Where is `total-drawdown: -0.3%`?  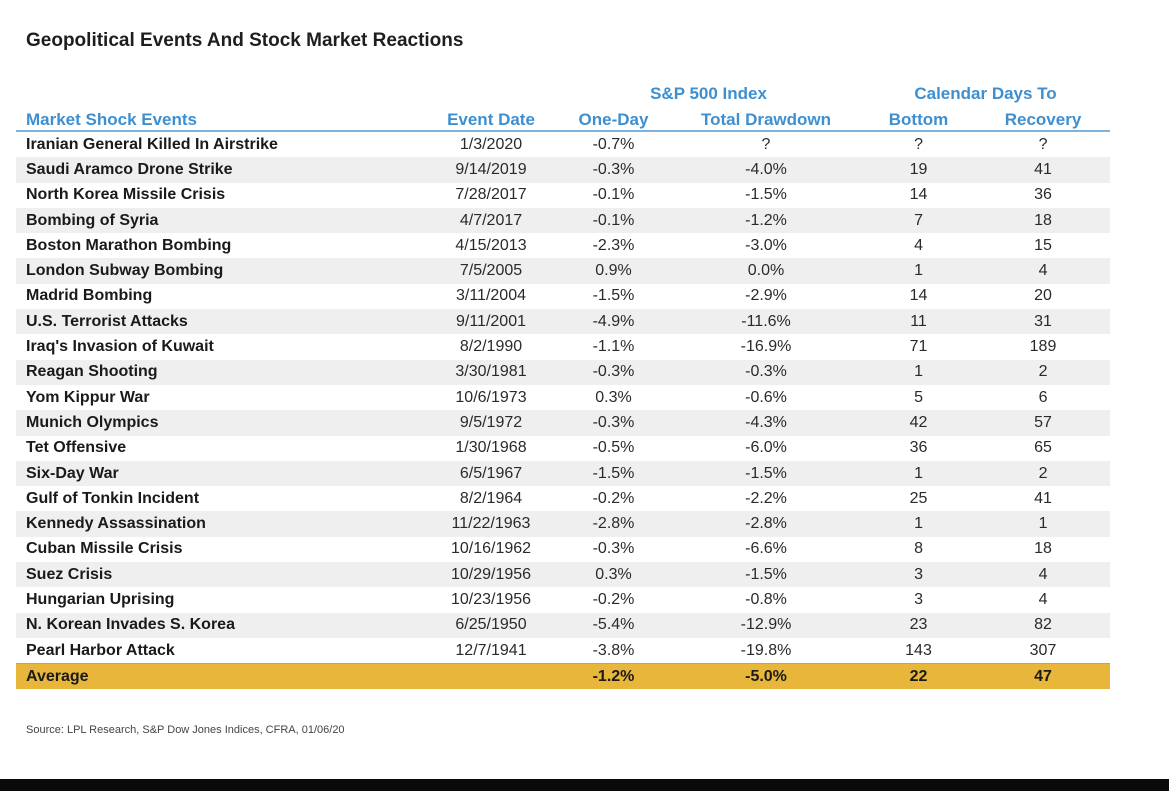
total-drawdown: -0.3% is located at coordinates (766, 372).